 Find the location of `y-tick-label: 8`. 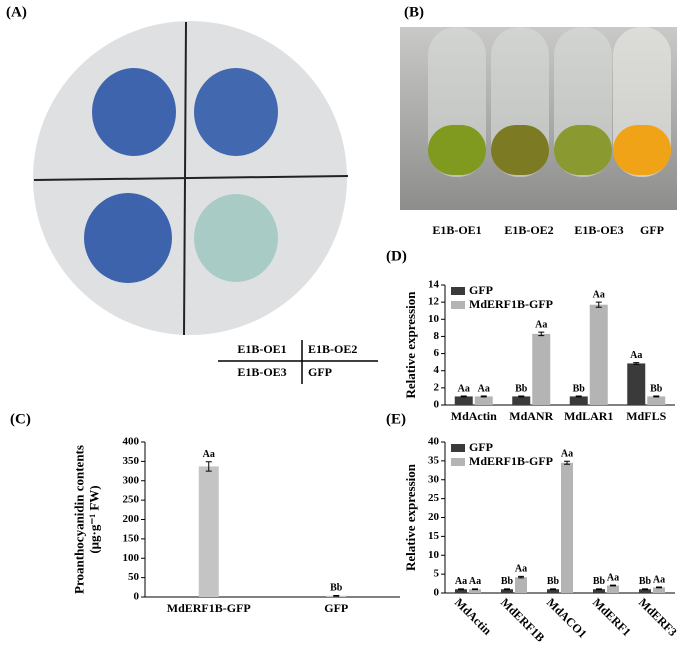

y-tick-label: 8 is located at coordinates (437, 336).